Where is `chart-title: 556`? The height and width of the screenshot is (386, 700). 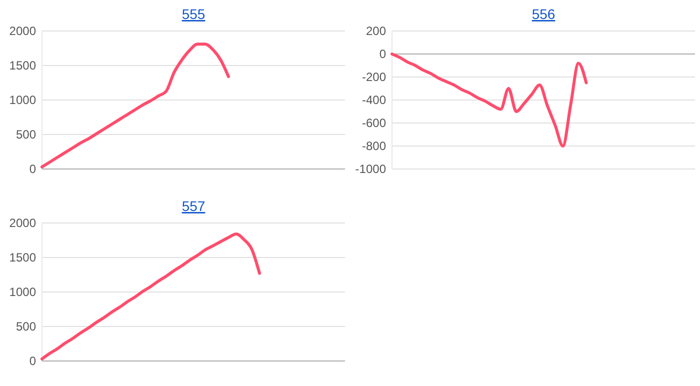
chart-title: 556 is located at coordinates (544, 14).